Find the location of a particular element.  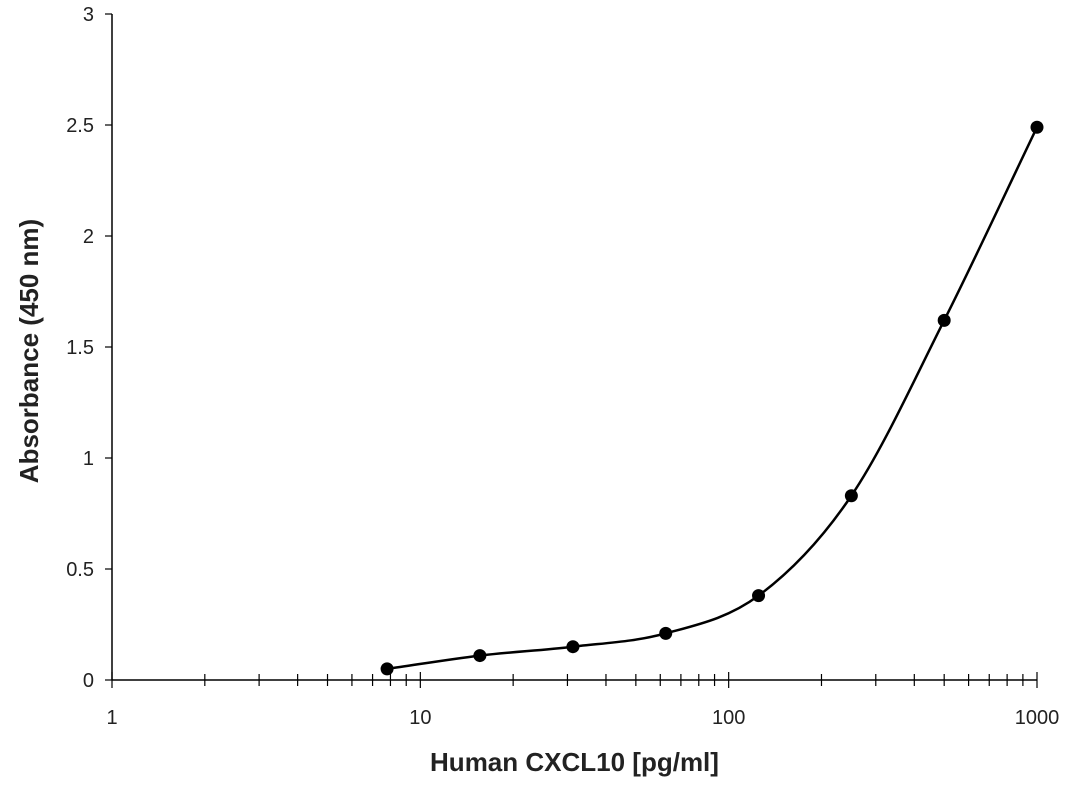

y-tick-label: 0.5 is located at coordinates (80, 570).